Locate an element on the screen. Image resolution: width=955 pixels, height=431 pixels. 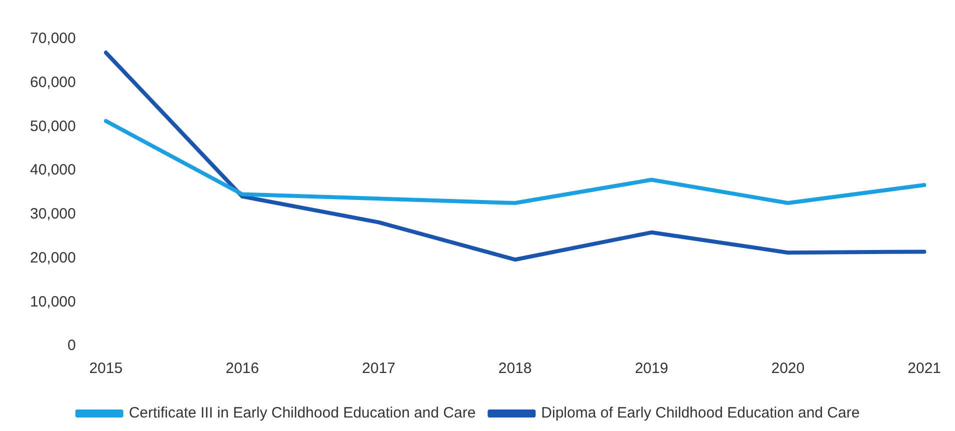
y-tick-label: 70,000 is located at coordinates (53, 39).